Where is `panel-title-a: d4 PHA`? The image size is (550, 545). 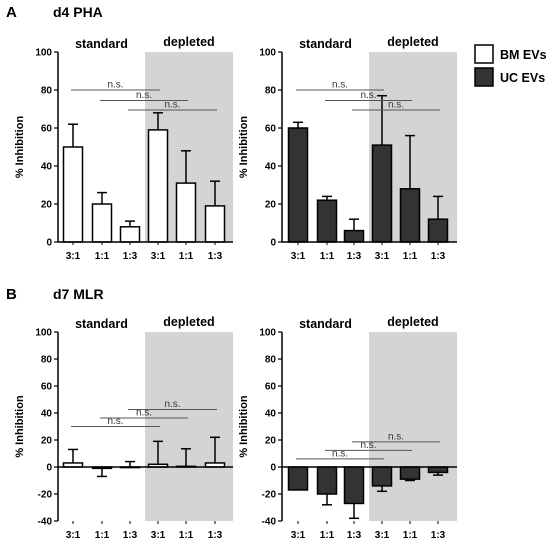
panel-title-a: d4 PHA is located at coordinates (78, 12).